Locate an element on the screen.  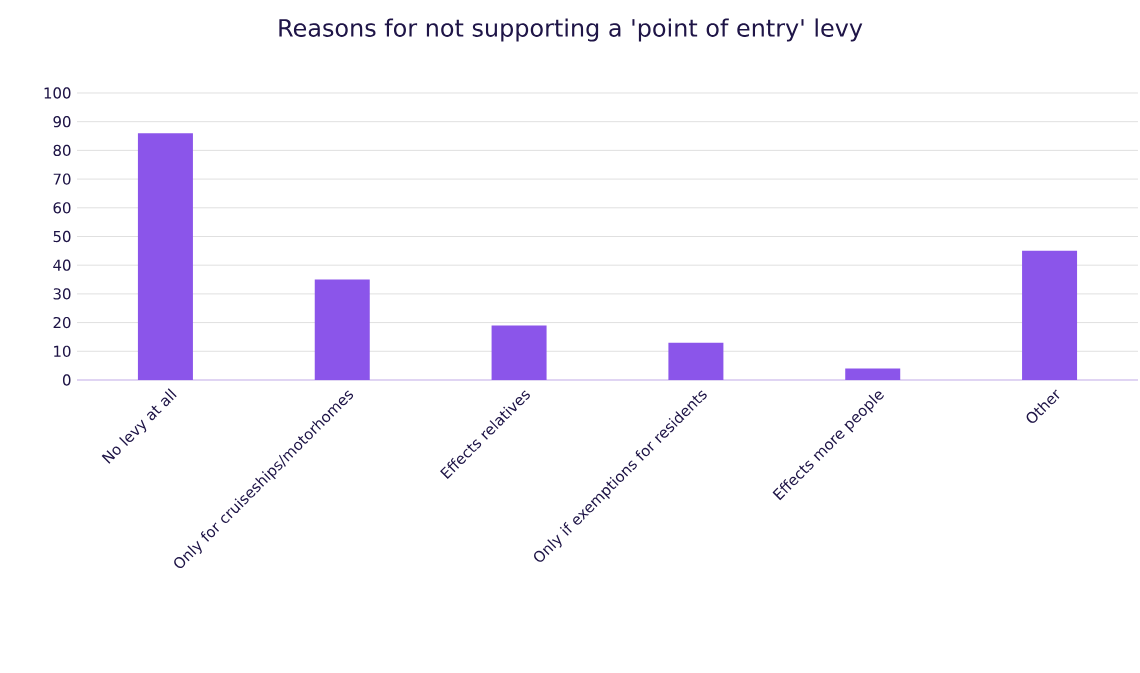
y-tick-label: 0 is located at coordinates (66, 380).